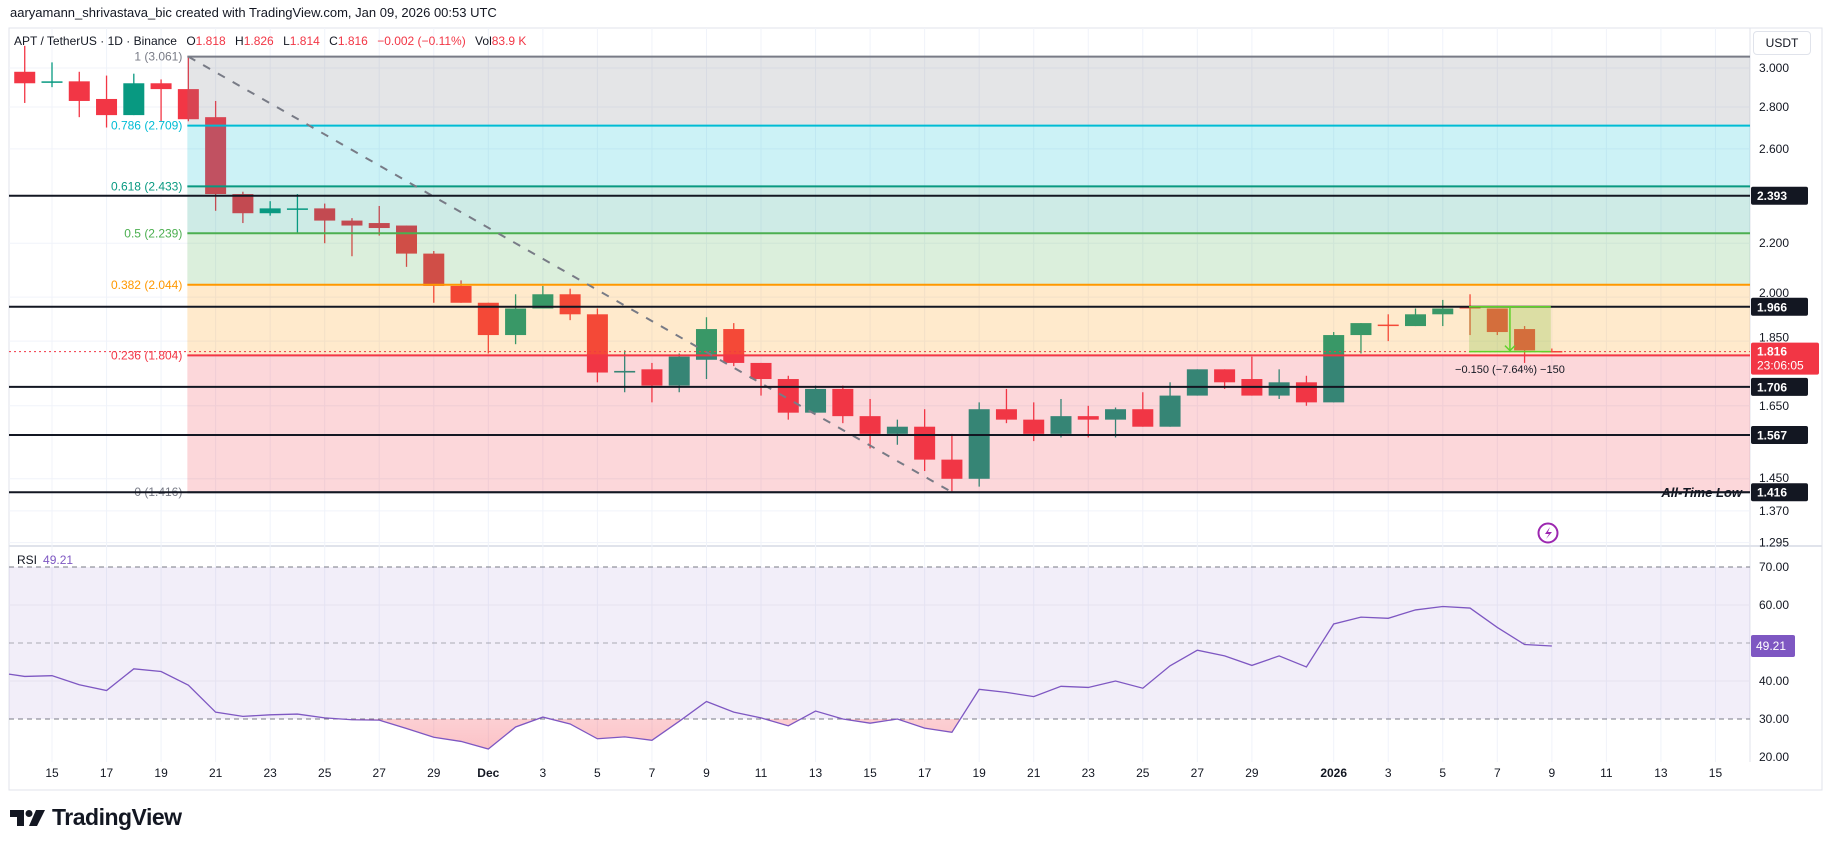  Describe the element at coordinates (107, 773) in the screenshot. I see `date-tick-label: 17` at that location.